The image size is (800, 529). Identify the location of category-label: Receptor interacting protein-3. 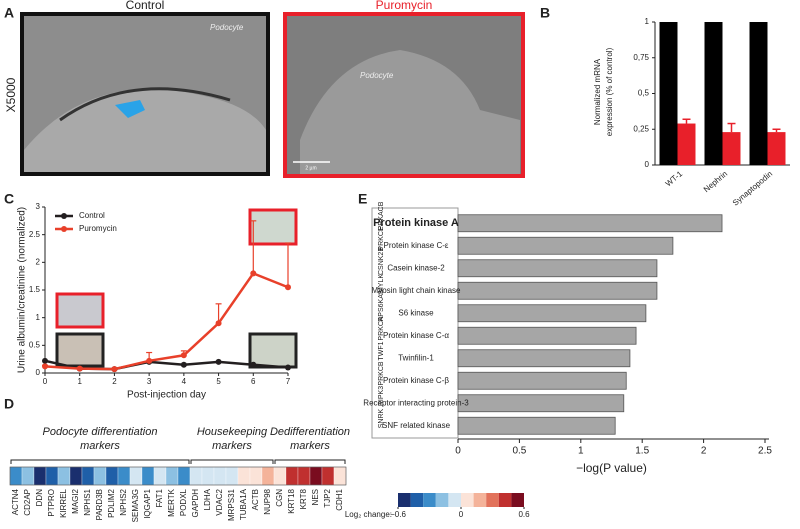
(416, 402).